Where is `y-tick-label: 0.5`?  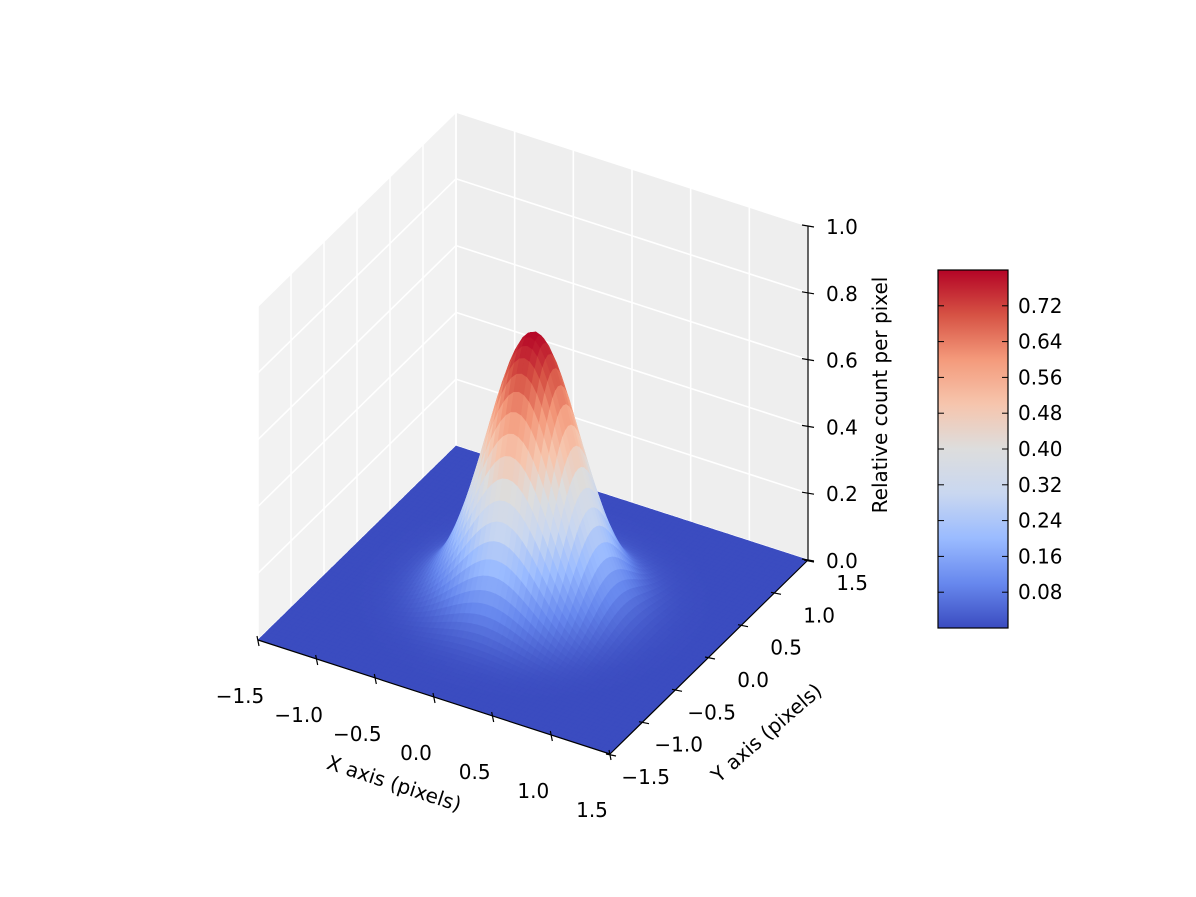
y-tick-label: 0.5 is located at coordinates (786, 648).